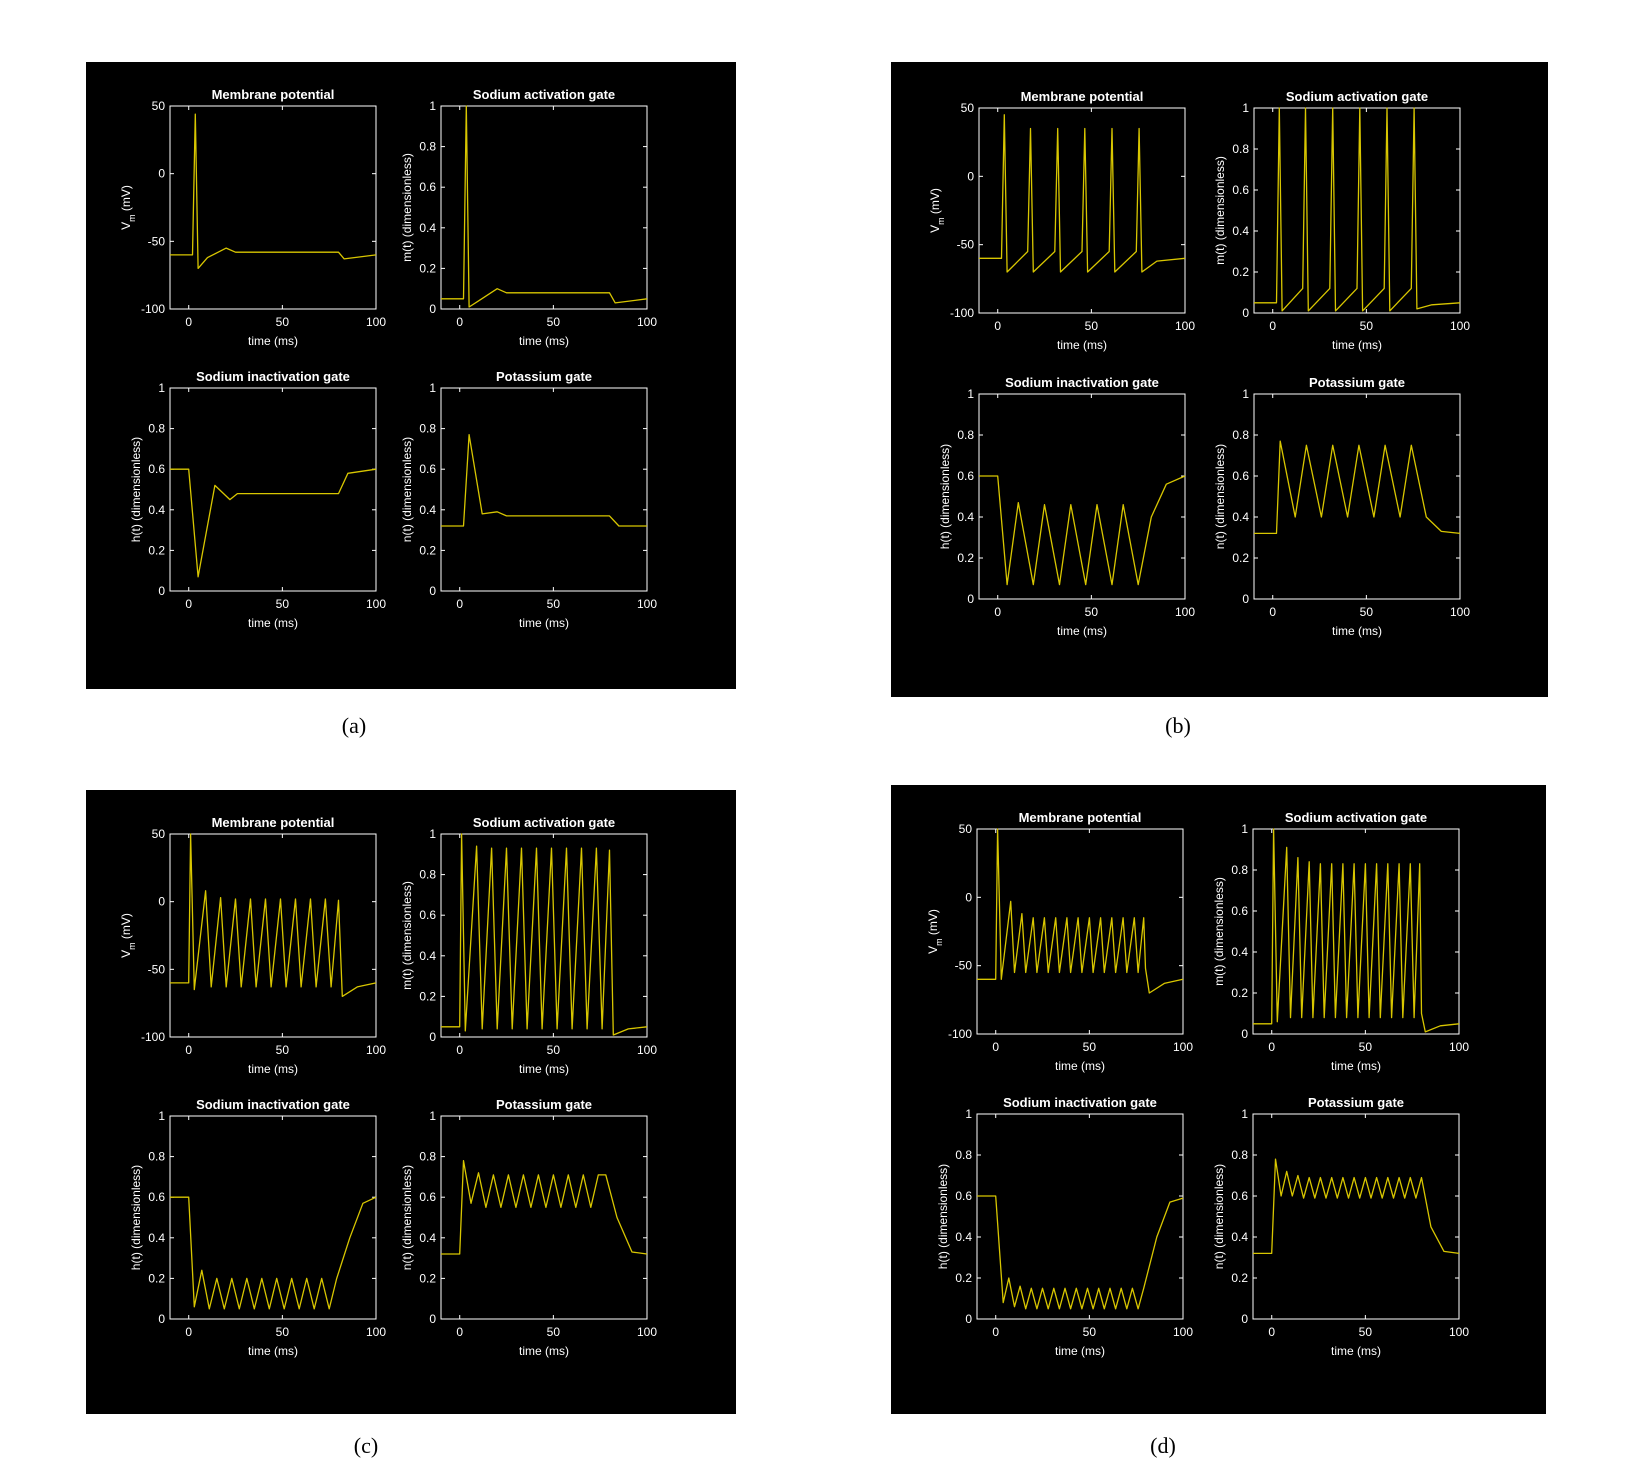 The width and height of the screenshot is (1638, 1464). I want to click on panel-c-caption: (c), so click(366, 1445).